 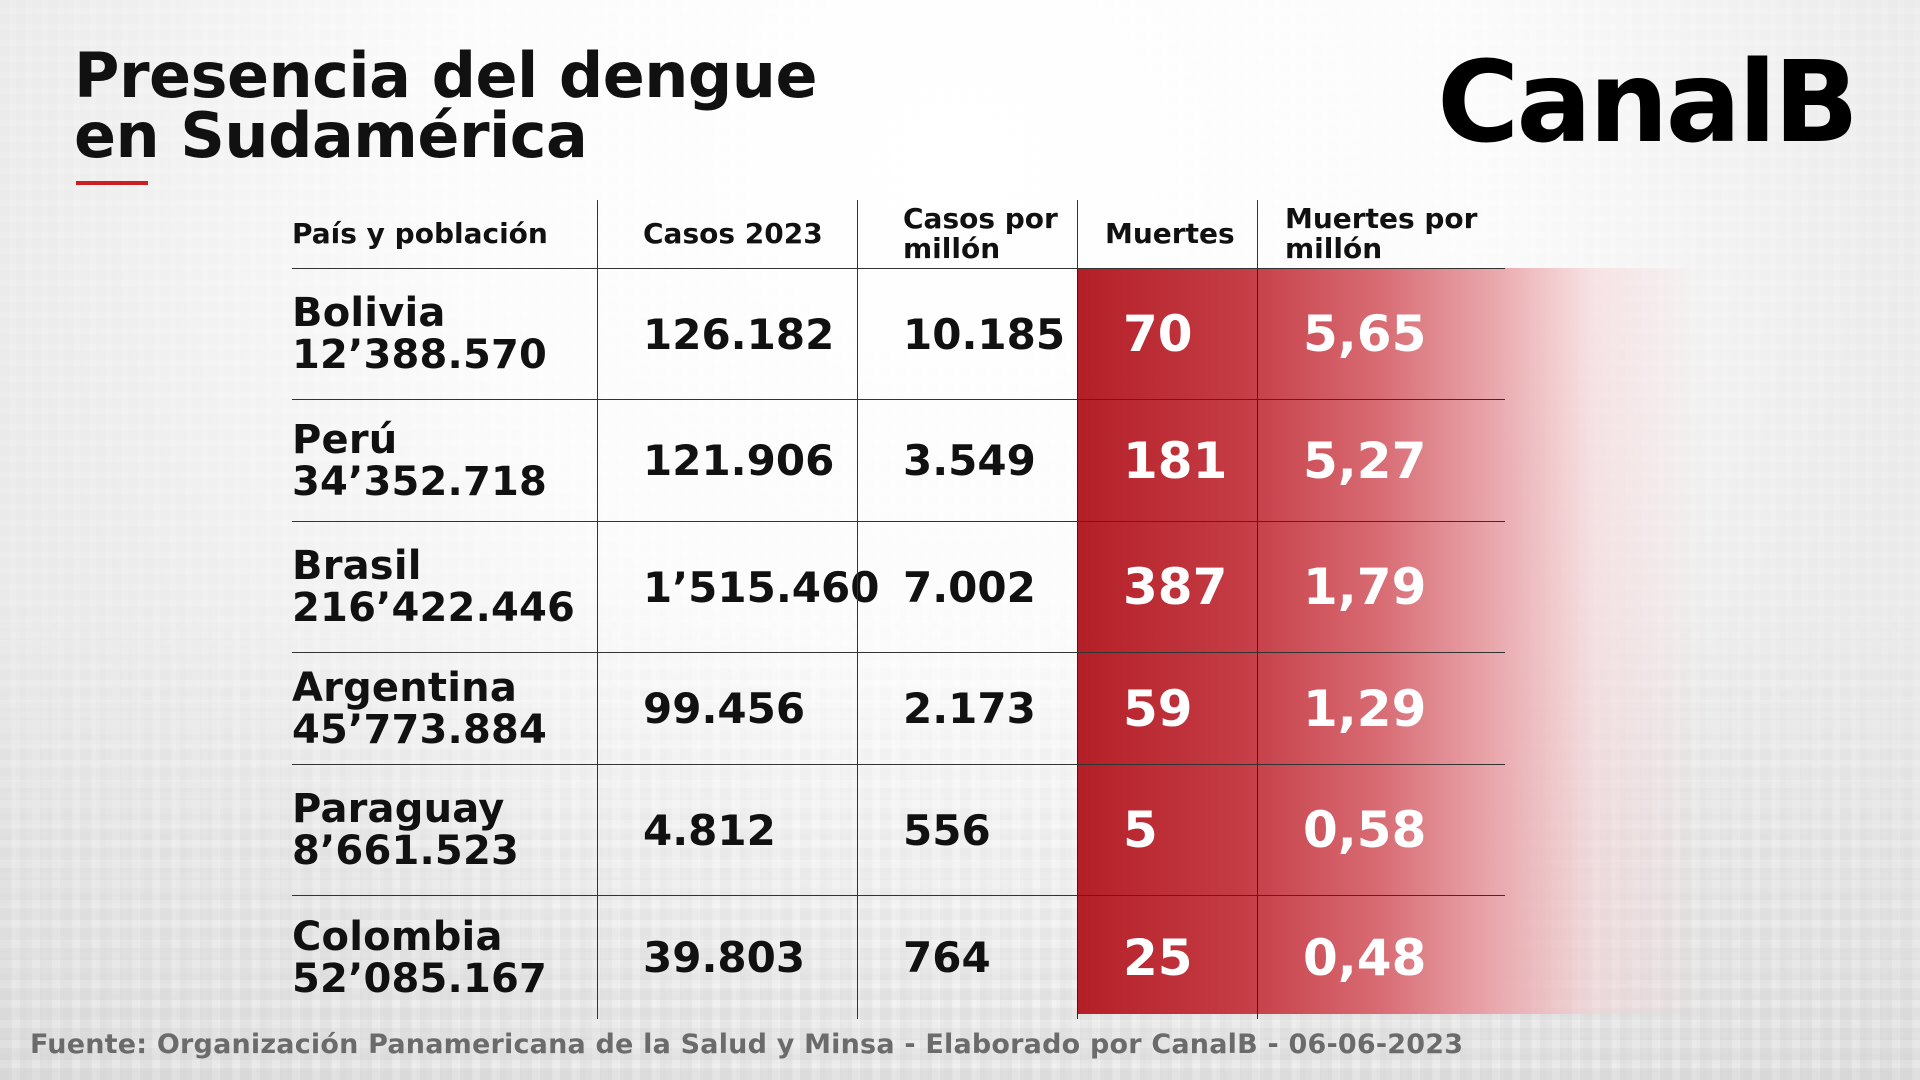 What do you see at coordinates (1170, 233) in the screenshot?
I see `header-deaths-label: Muertes` at bounding box center [1170, 233].